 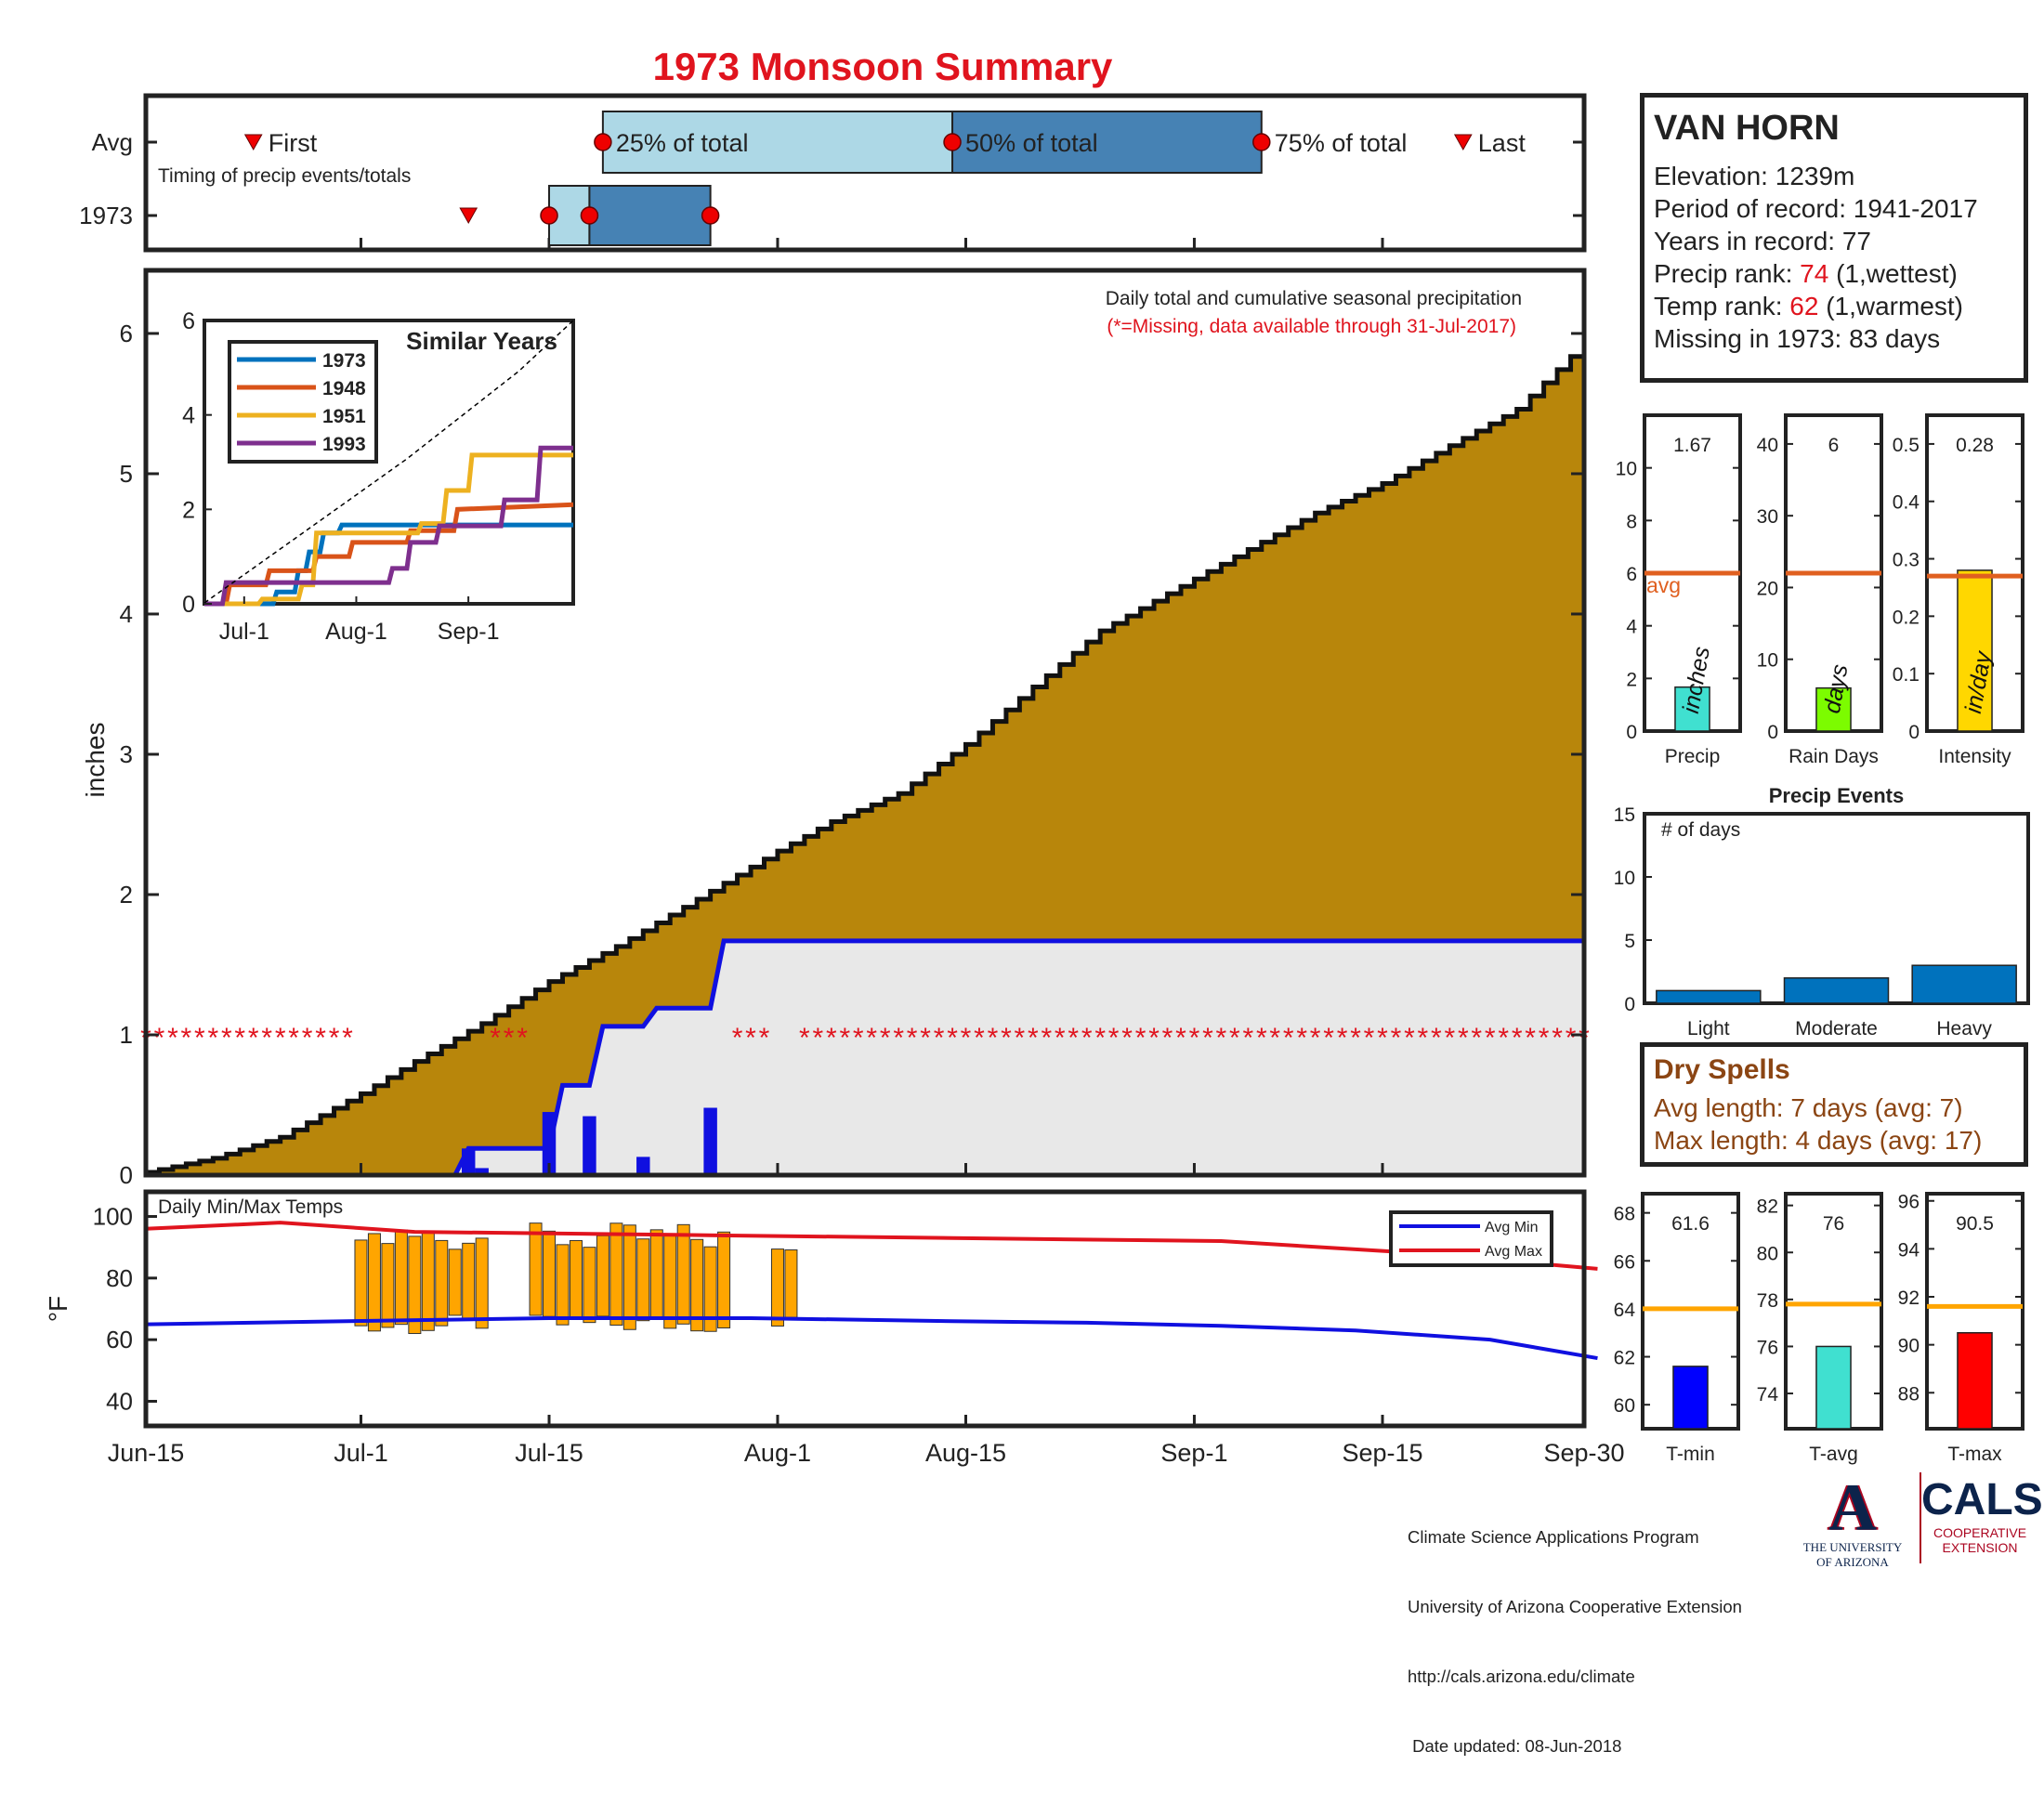 I want to click on cals-wordmark: CALS, so click(x=1982, y=1499).